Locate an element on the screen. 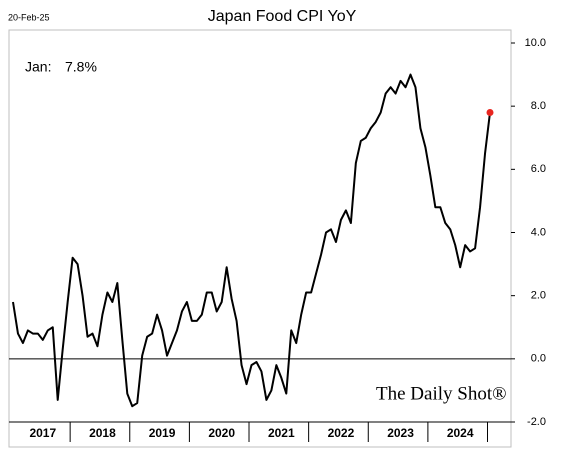  x-tick-label: 2023 is located at coordinates (400, 433).